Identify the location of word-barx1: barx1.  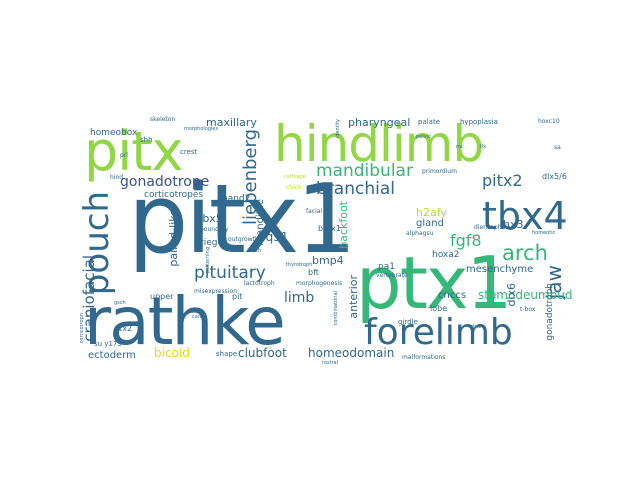
(329, 228).